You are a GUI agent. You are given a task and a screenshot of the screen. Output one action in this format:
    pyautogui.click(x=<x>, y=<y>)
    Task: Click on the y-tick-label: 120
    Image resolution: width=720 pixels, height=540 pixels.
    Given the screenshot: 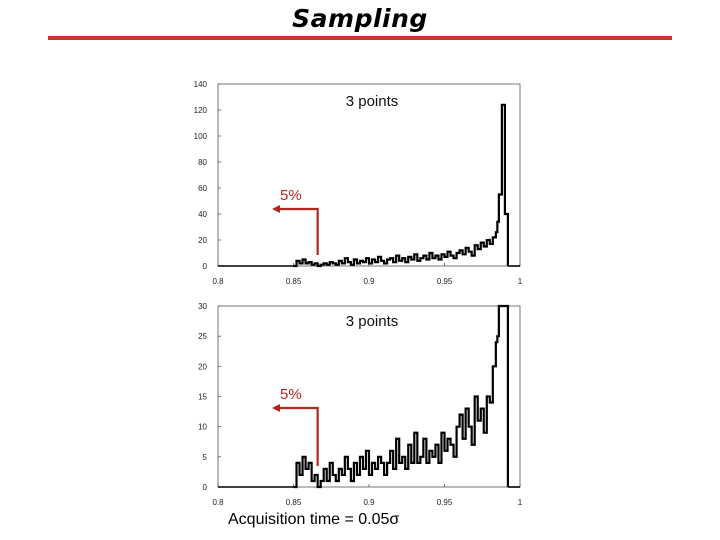 What is the action you would take?
    pyautogui.click(x=201, y=110)
    